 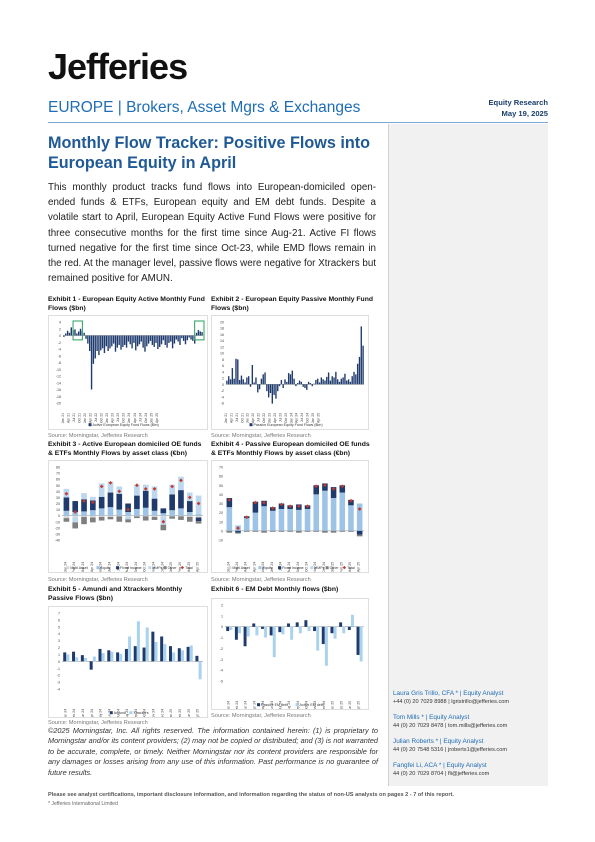 What do you see at coordinates (221, 682) in the screenshot?
I see `y-tick-label: -5` at bounding box center [221, 682].